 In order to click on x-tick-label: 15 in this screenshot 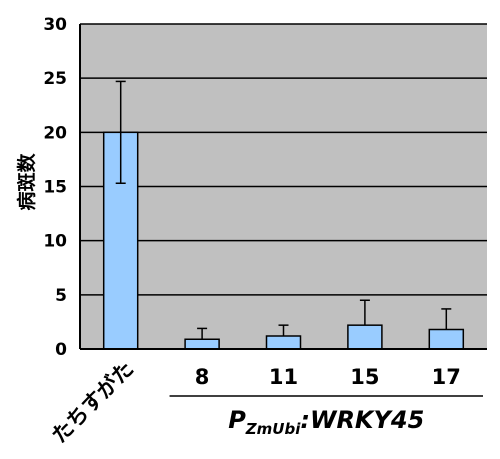, I will do `click(364, 377)`.